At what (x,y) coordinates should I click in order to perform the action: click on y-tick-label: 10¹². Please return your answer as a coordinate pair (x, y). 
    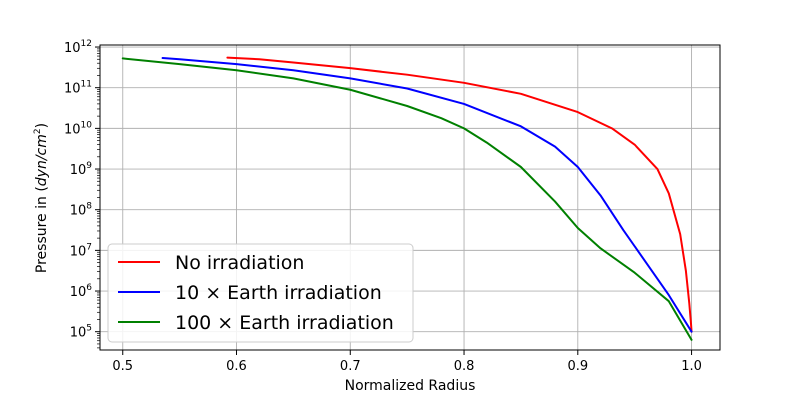
    Looking at the image, I should click on (78, 47).